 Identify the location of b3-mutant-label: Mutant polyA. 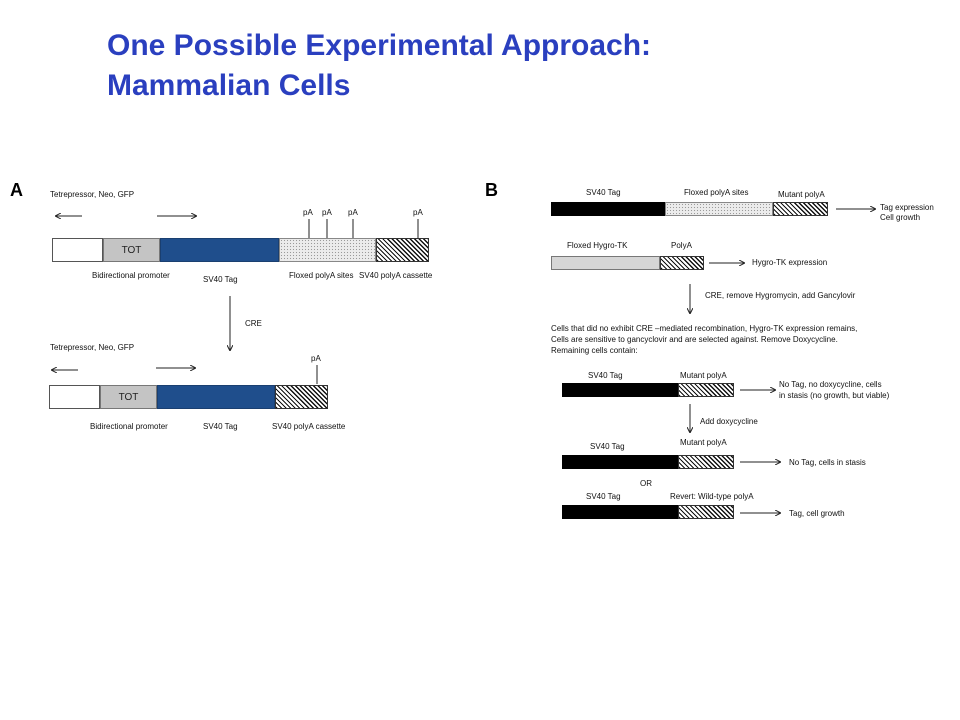
(703, 375).